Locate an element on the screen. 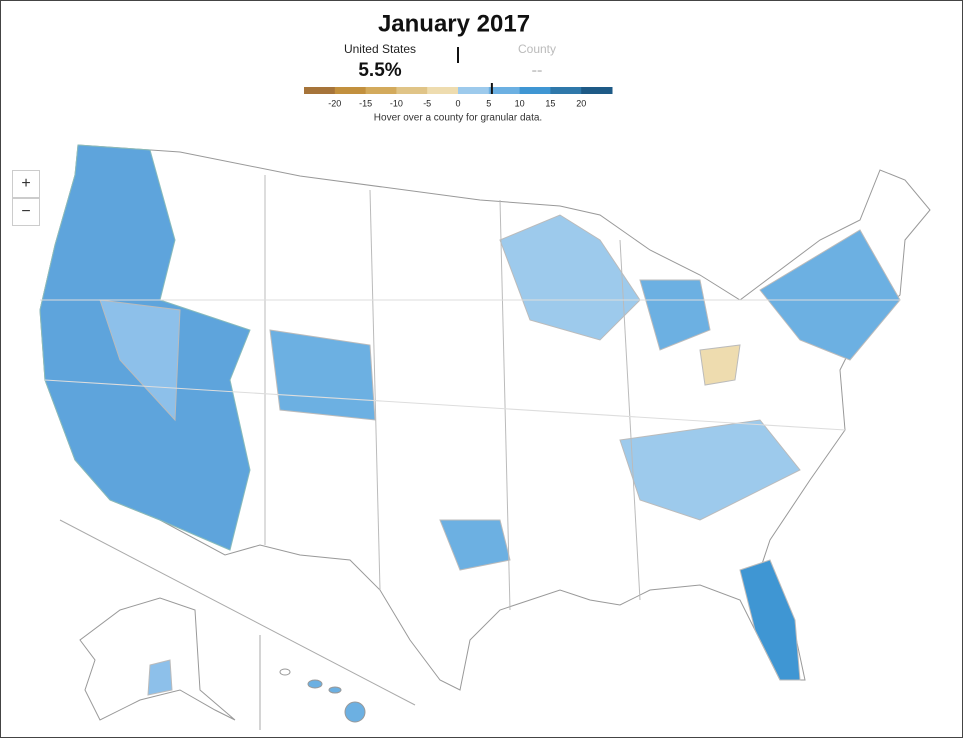 This screenshot has width=963, height=738. legend-tick-label: -5 is located at coordinates (427, 103).